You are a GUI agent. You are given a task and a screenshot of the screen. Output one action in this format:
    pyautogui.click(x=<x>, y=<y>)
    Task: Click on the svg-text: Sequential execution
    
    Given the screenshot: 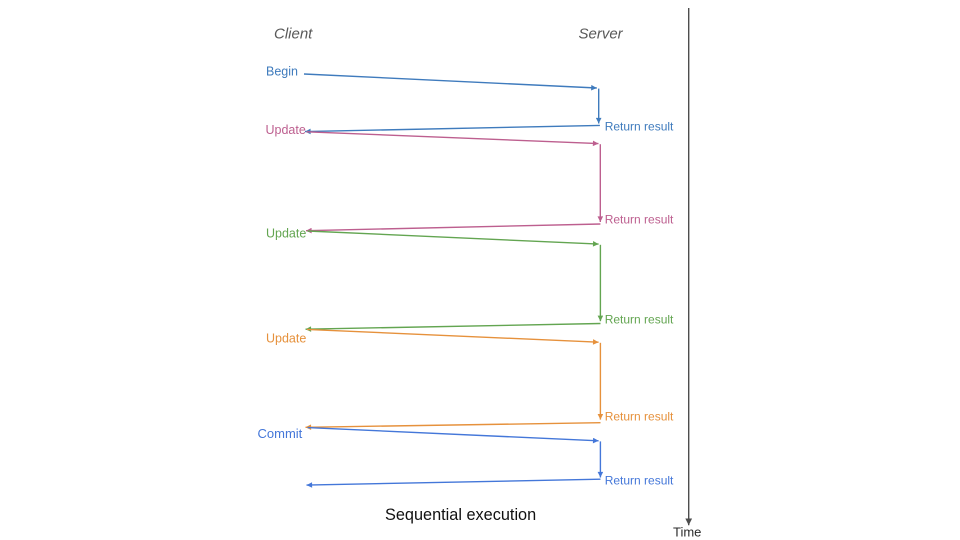 What is the action you would take?
    pyautogui.click(x=460, y=515)
    